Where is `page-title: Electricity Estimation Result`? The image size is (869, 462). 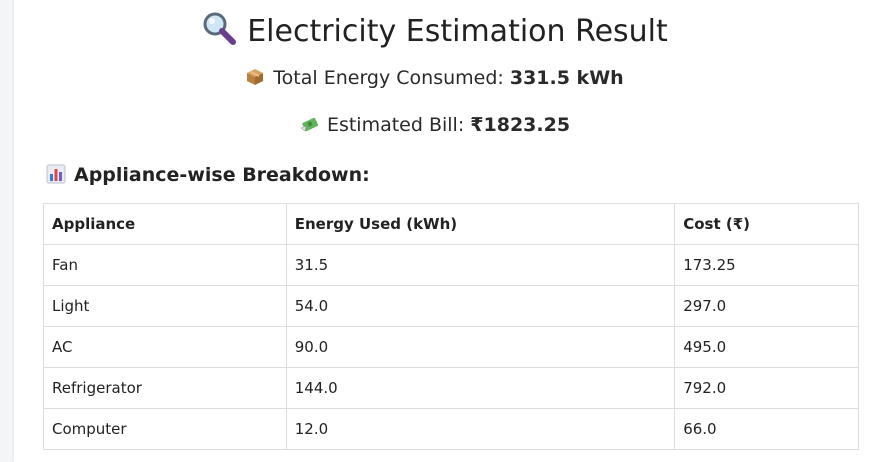
page-title: Electricity Estimation Result is located at coordinates (434, 29).